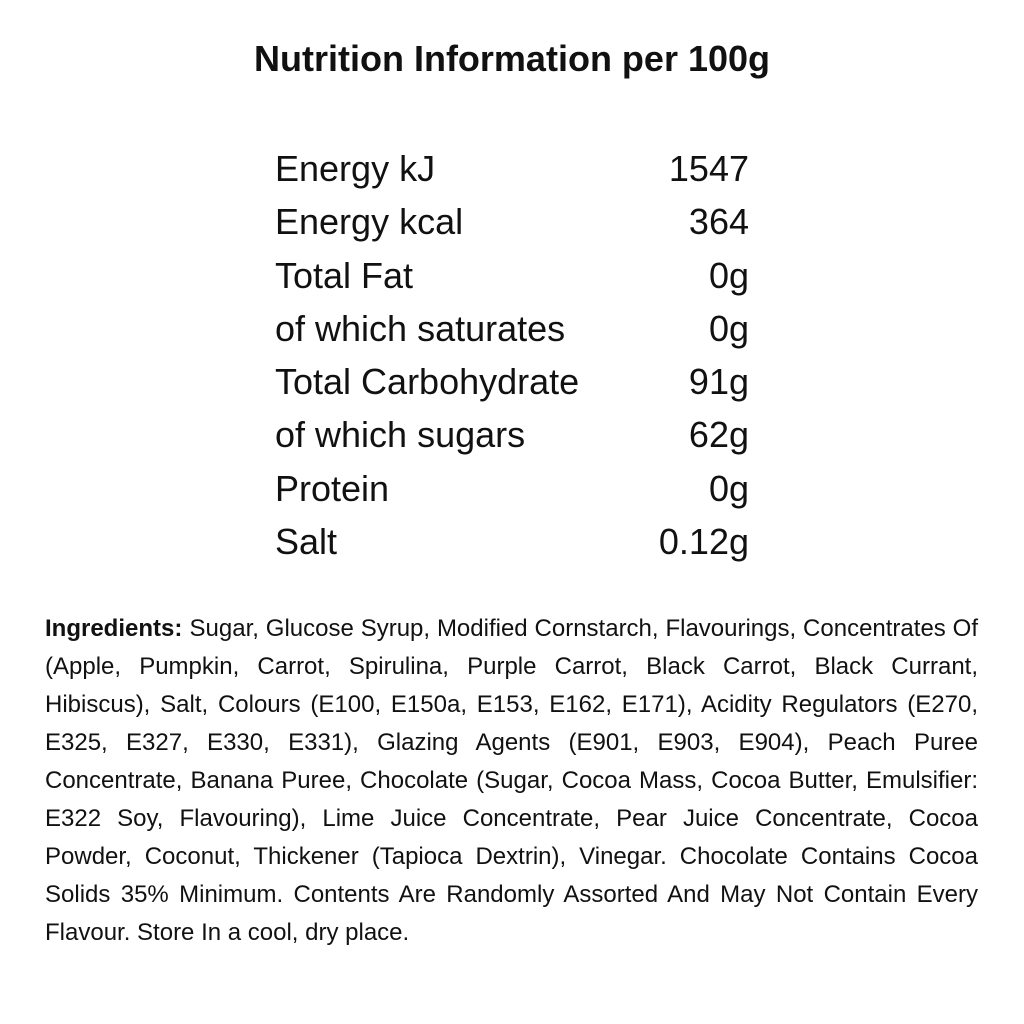  I want to click on nutrient-name: Total Carbohydrate, so click(427, 382).